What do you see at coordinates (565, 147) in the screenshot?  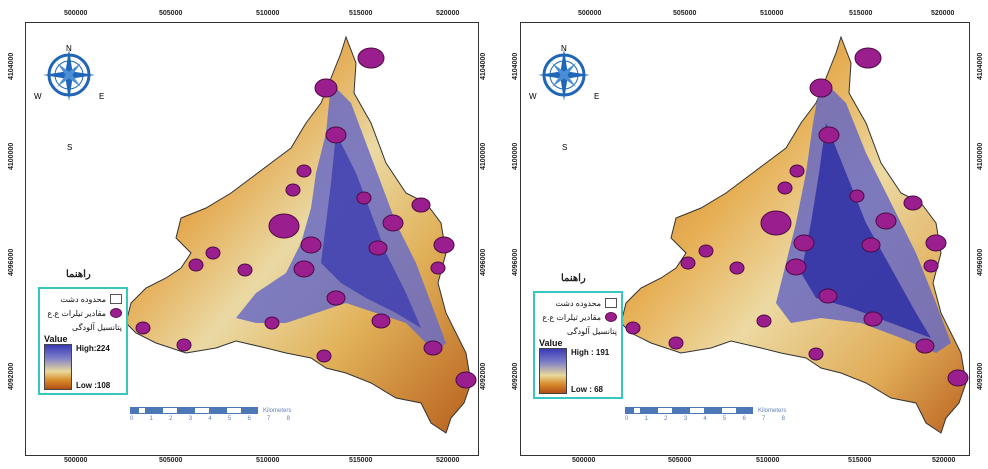 I see `compass-south: S` at bounding box center [565, 147].